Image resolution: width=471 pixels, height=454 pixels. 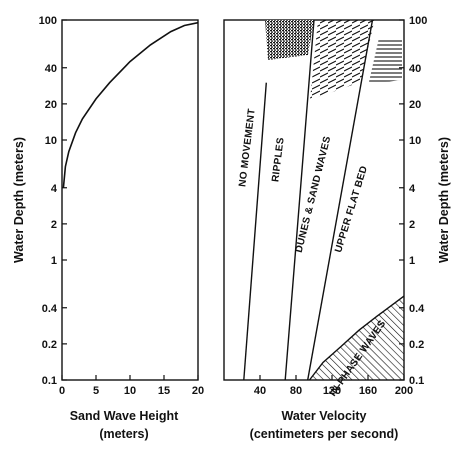 I want to click on left-y-tick-label: 10, so click(x=51, y=141).